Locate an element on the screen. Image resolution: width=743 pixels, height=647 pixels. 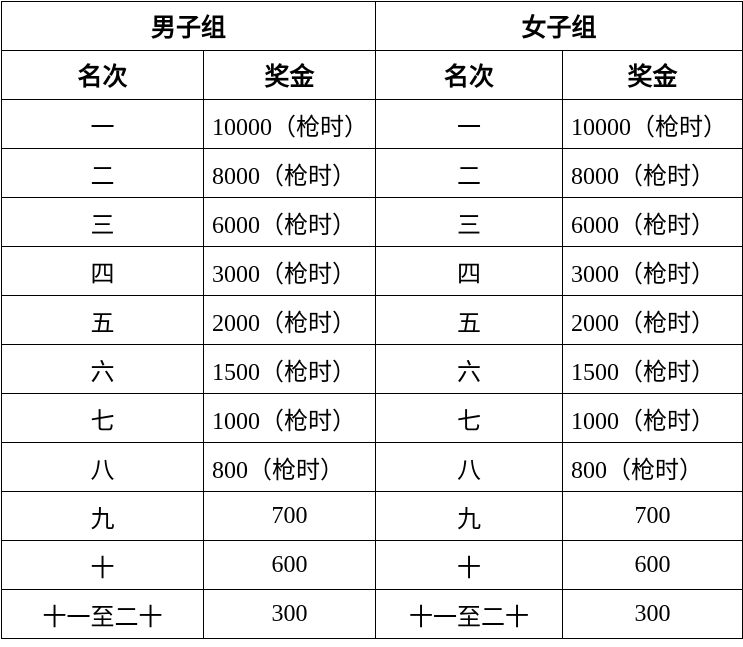
table-row: 七 1000（枪时）七 1000（枪时） is located at coordinates (372, 418).